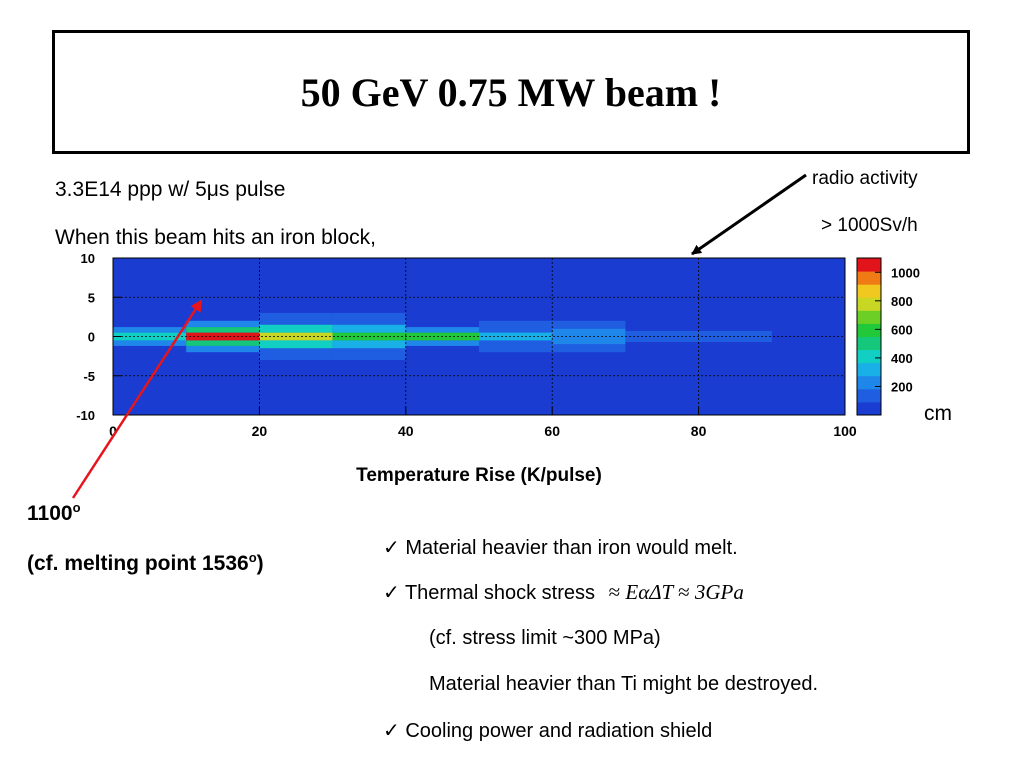 The width and height of the screenshot is (1024, 768). I want to click on x-tick-label: 0, so click(113, 431).